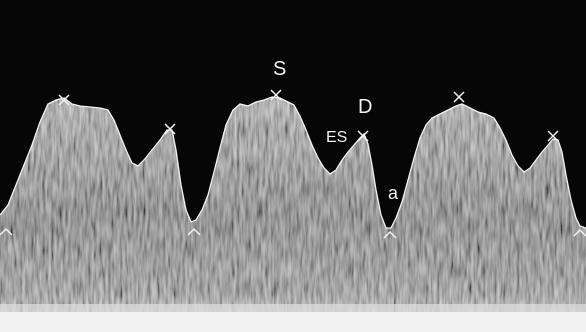 Image resolution: width=586 pixels, height=332 pixels. I want to click on label-s: S, so click(280, 69).